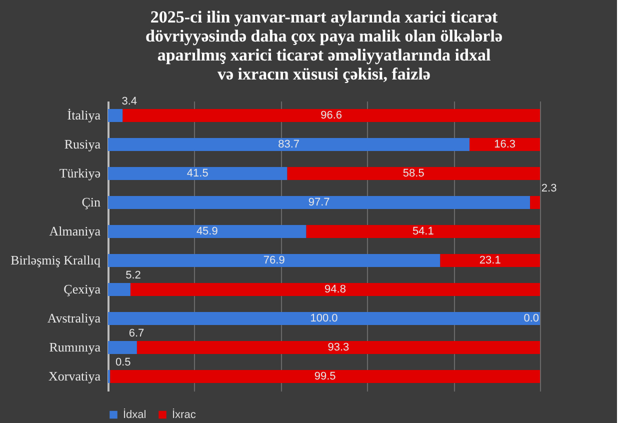  I want to click on data-label: 0.0, so click(531, 318).